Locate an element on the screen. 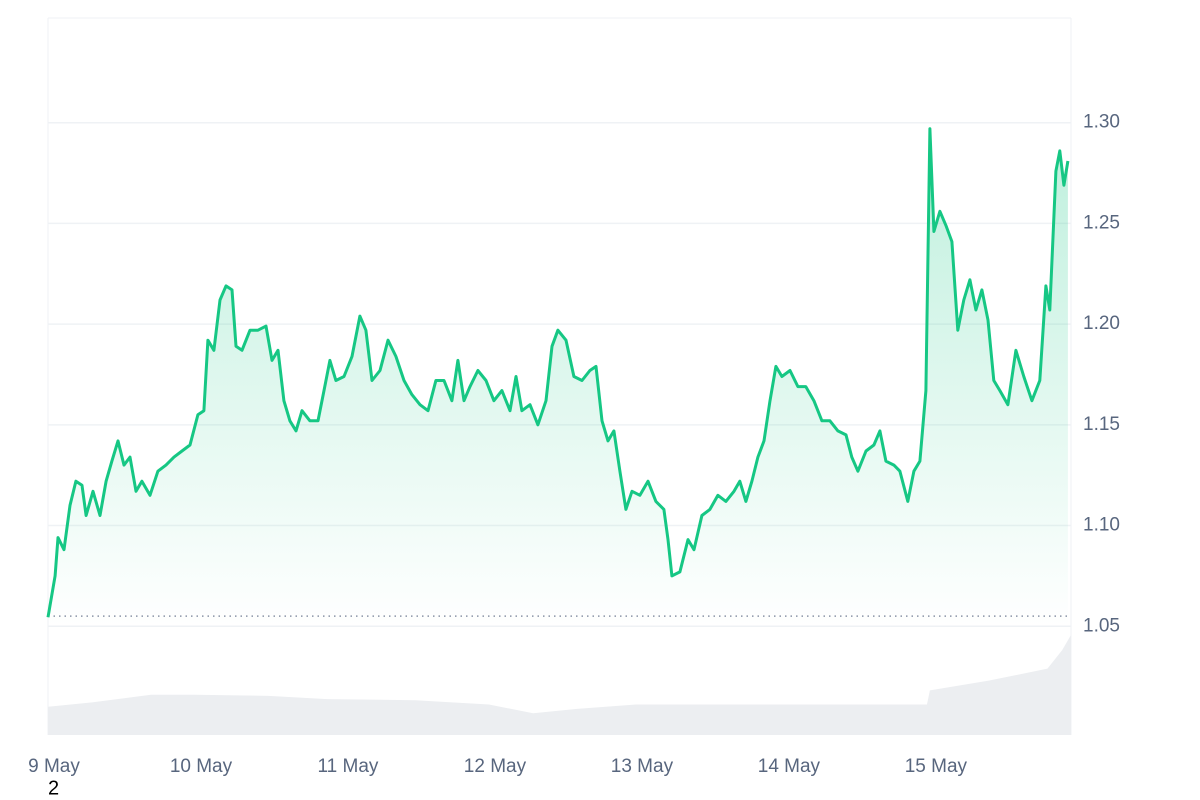  x-tick-label: 9 May is located at coordinates (54, 766).